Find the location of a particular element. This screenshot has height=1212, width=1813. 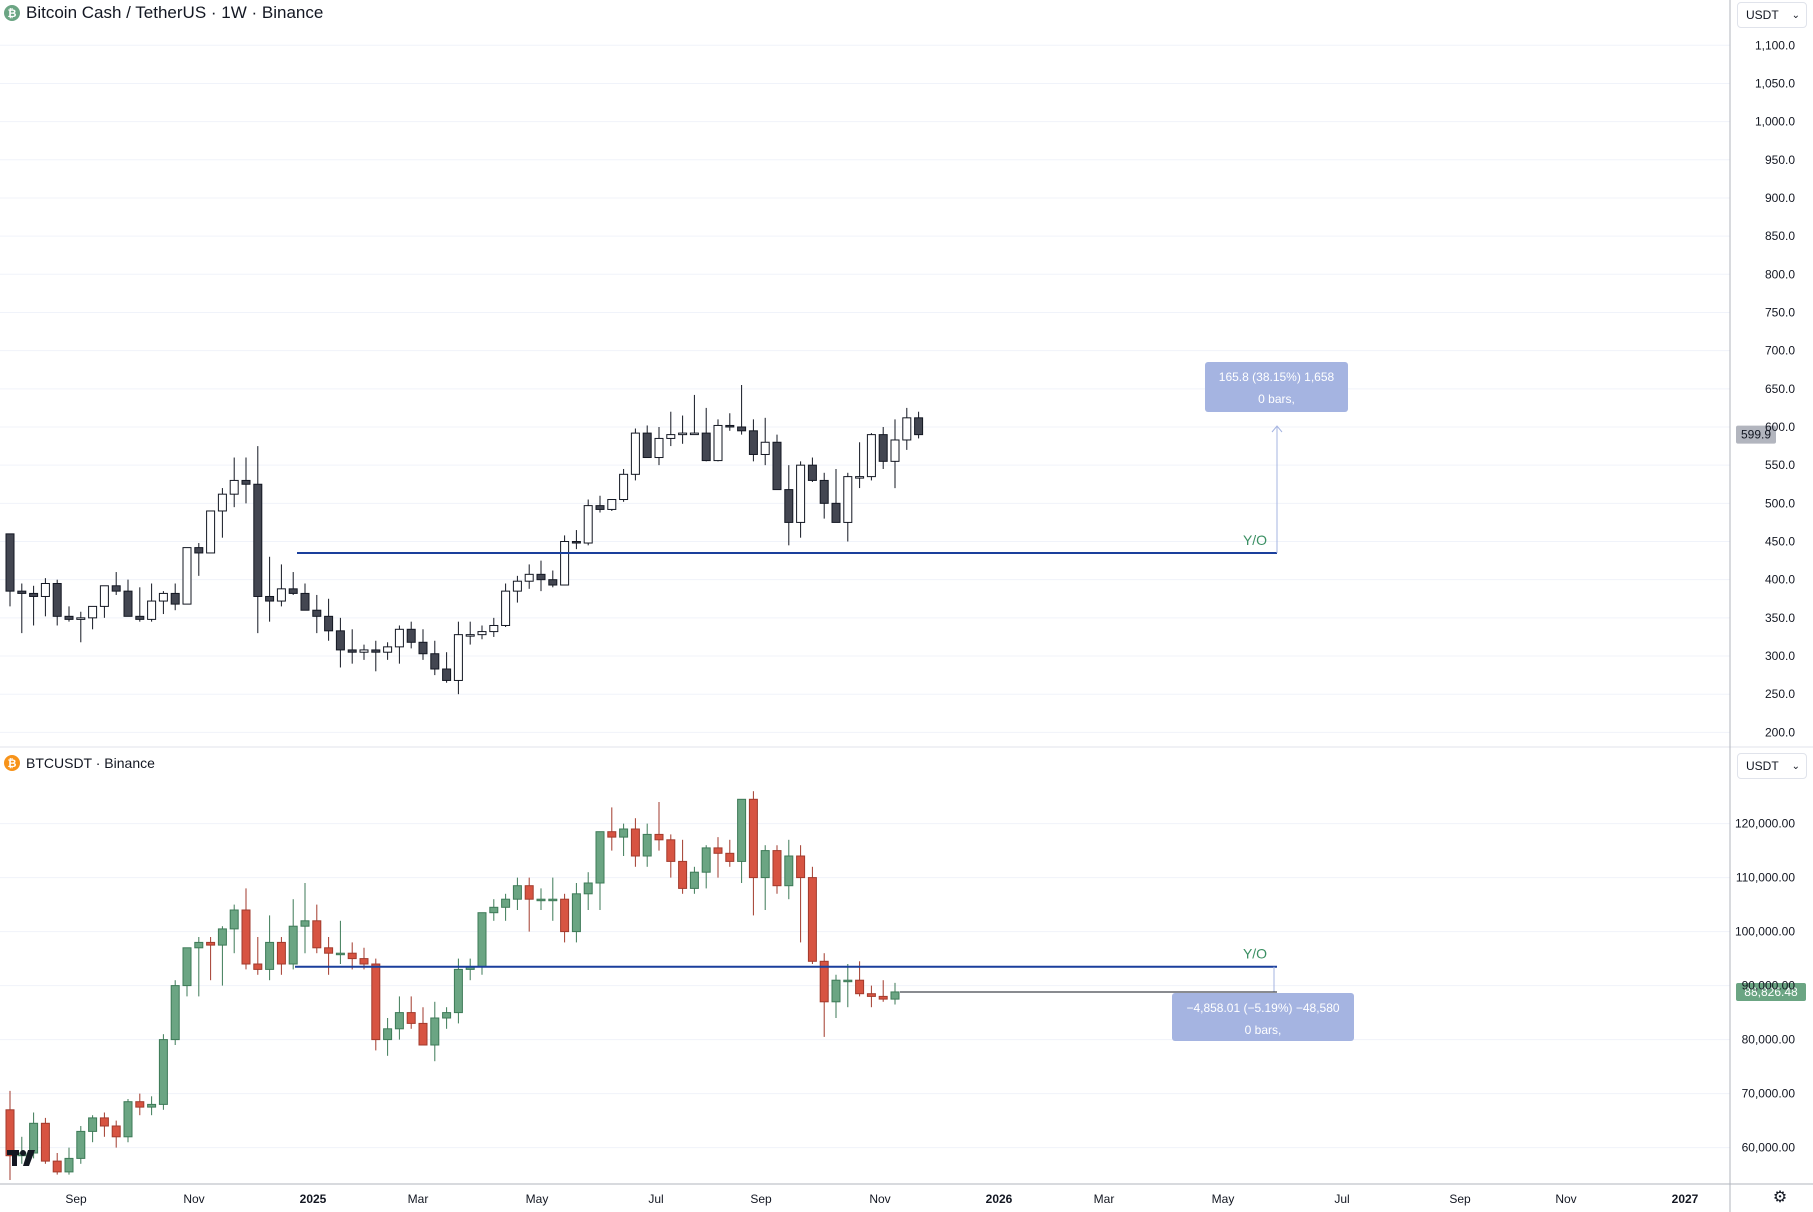

top-currency-label: USDT is located at coordinates (1762, 15).